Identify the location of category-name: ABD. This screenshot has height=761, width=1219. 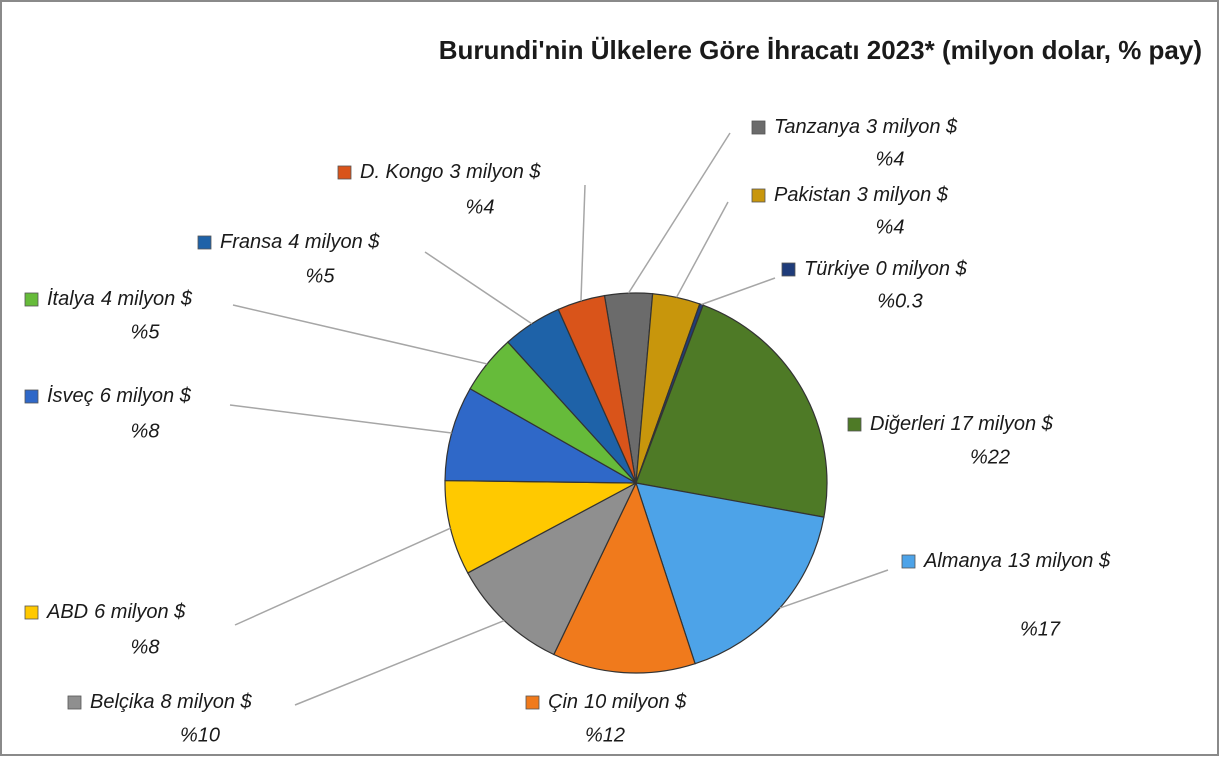
(67, 612).